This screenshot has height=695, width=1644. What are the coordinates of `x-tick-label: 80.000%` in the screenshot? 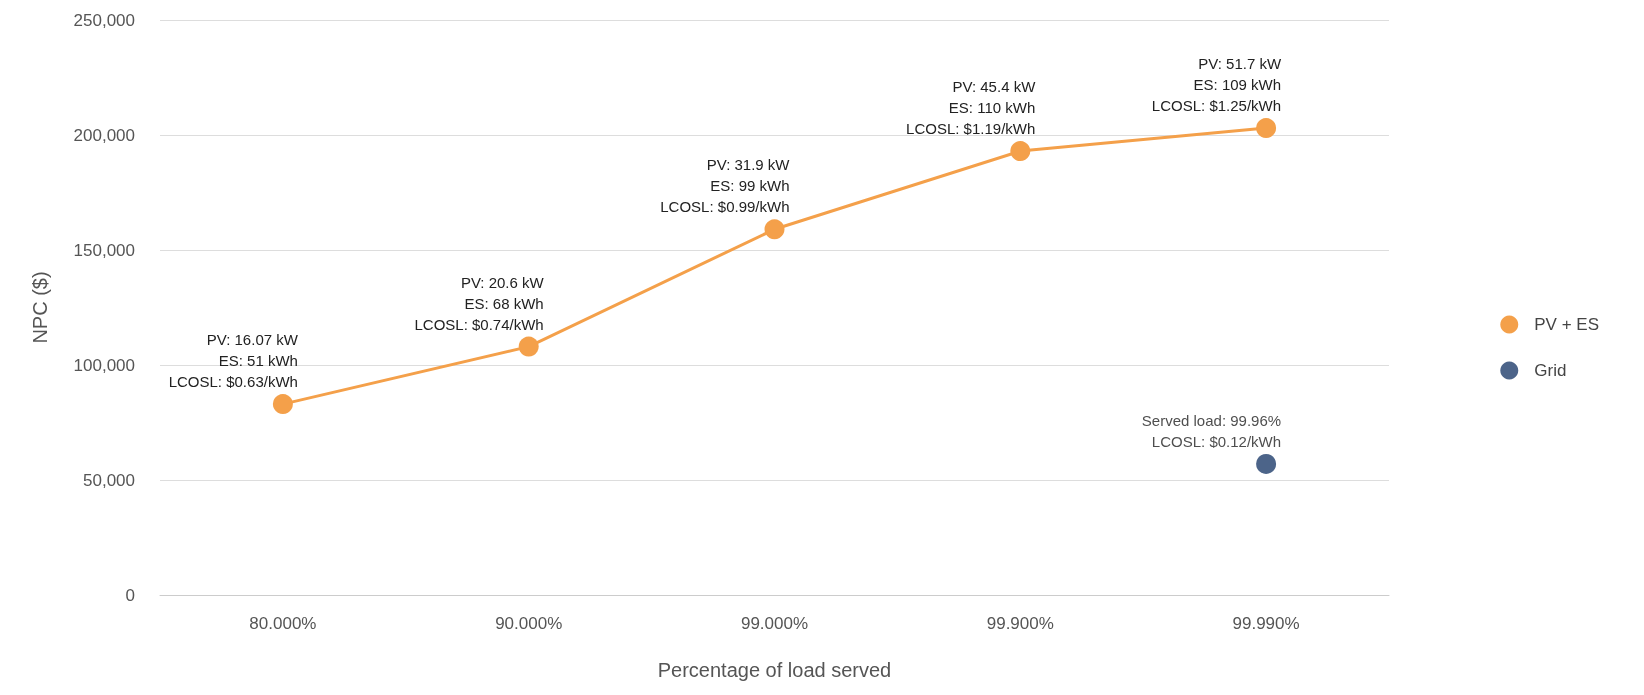 It's located at (283, 623).